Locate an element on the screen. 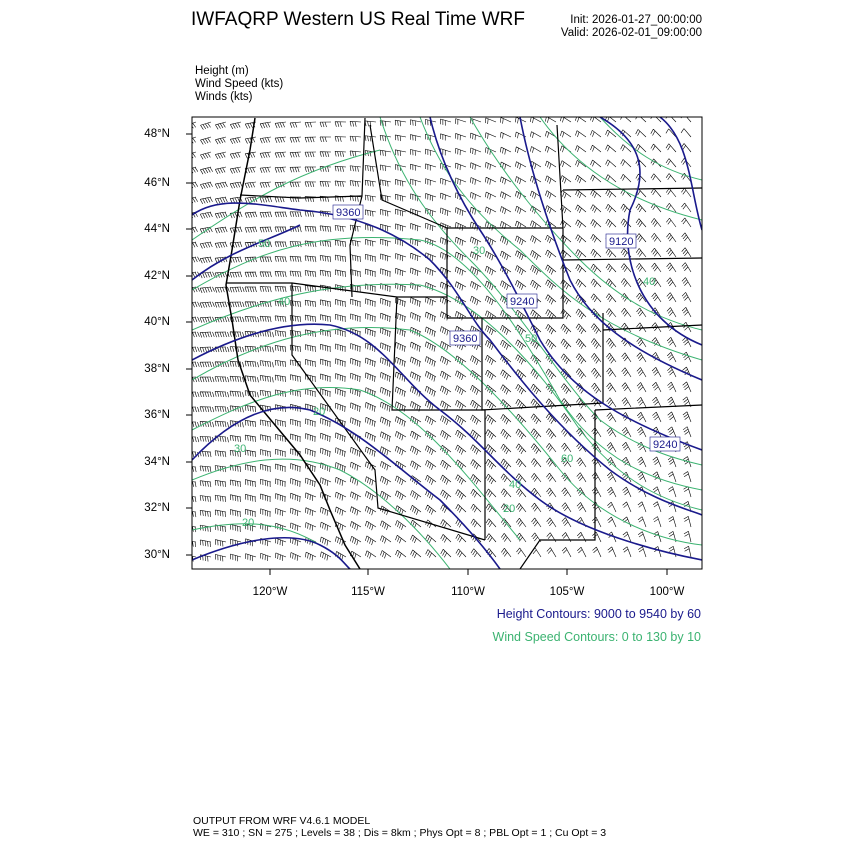  init-time: Init: 2026-01-27_00:00:00 is located at coordinates (636, 20).